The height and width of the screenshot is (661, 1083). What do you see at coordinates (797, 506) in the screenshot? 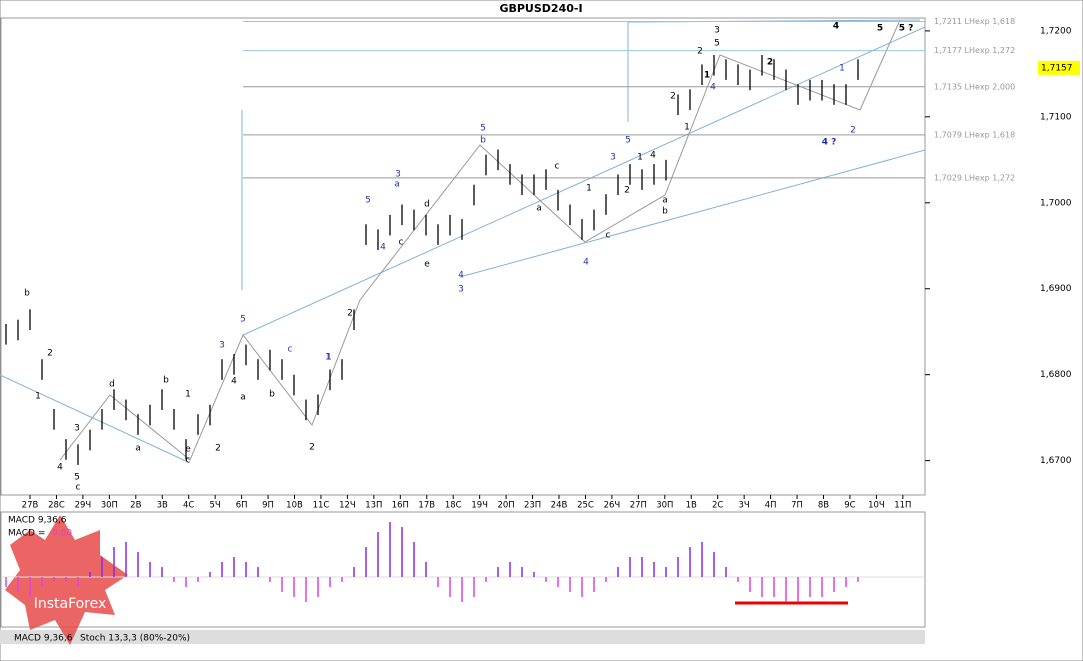
I see `x-tick-label: 7П` at bounding box center [797, 506].